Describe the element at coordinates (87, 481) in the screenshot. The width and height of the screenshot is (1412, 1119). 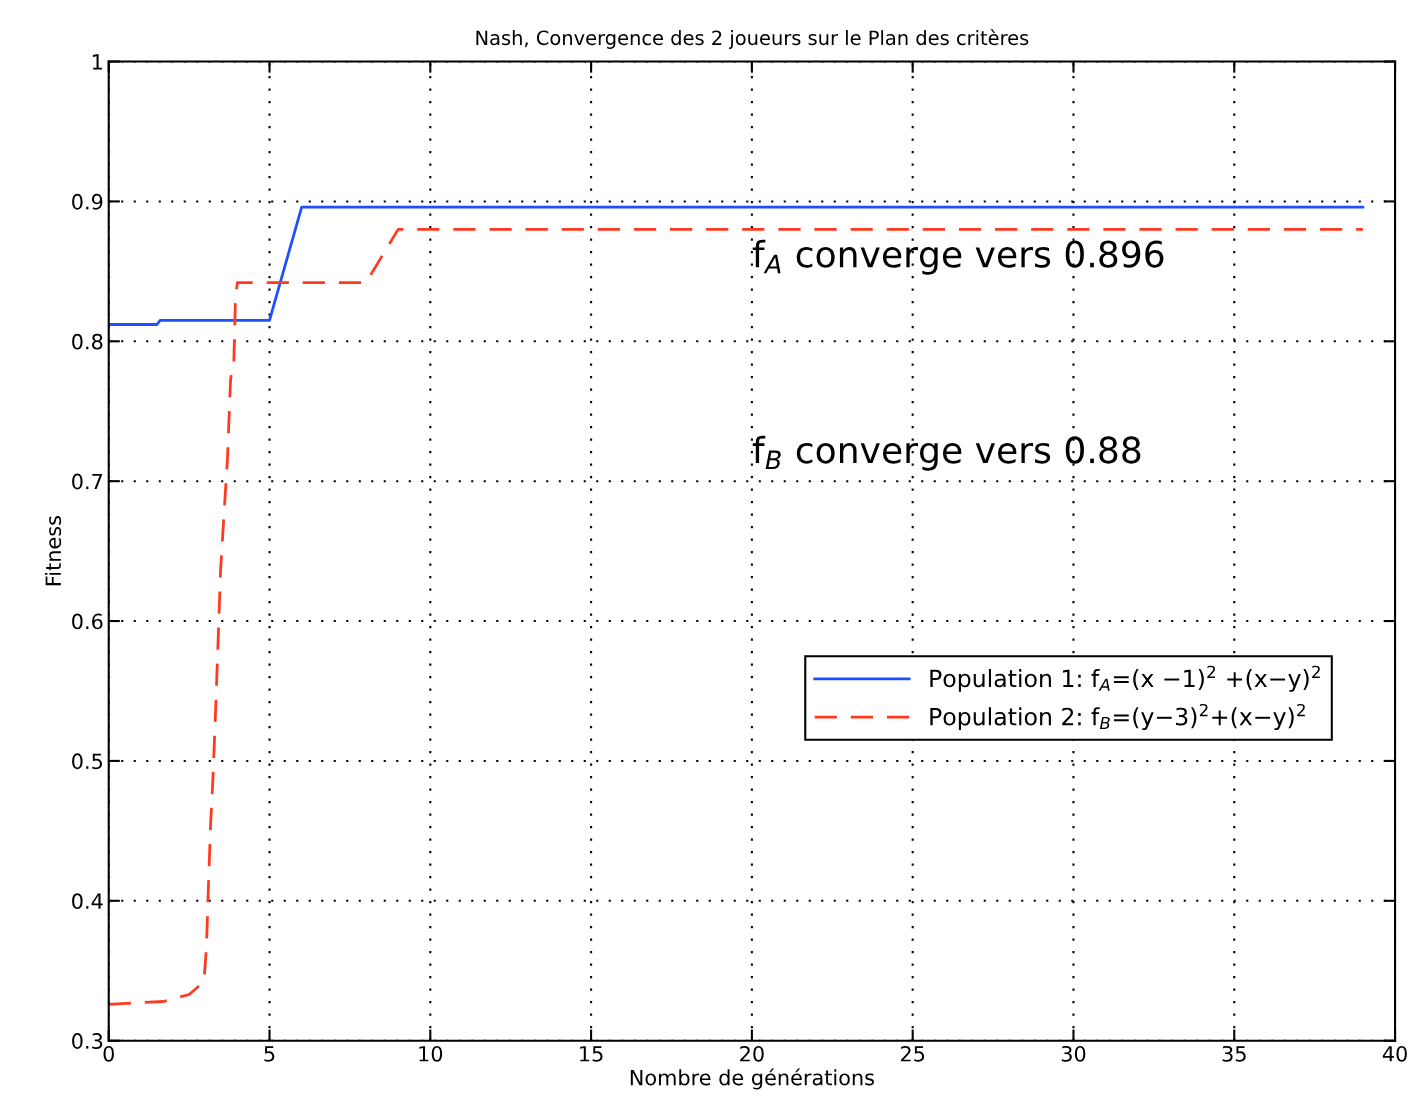
I see `y-tick-label: 0.7` at that location.